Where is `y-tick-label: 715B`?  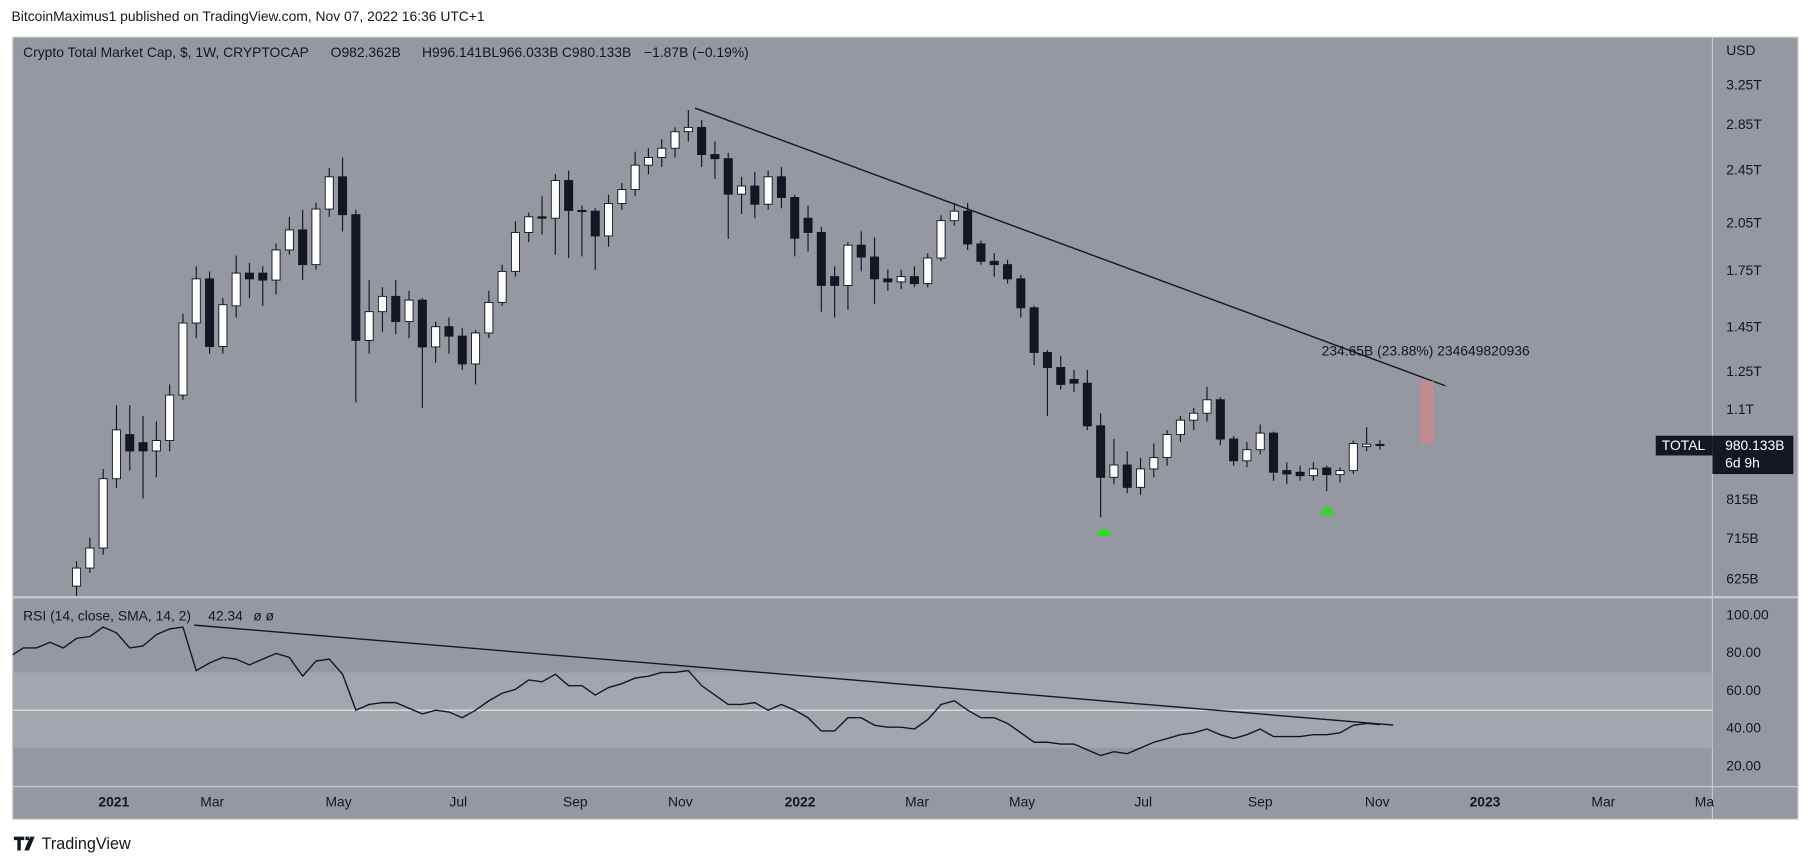
y-tick-label: 715B is located at coordinates (1742, 538).